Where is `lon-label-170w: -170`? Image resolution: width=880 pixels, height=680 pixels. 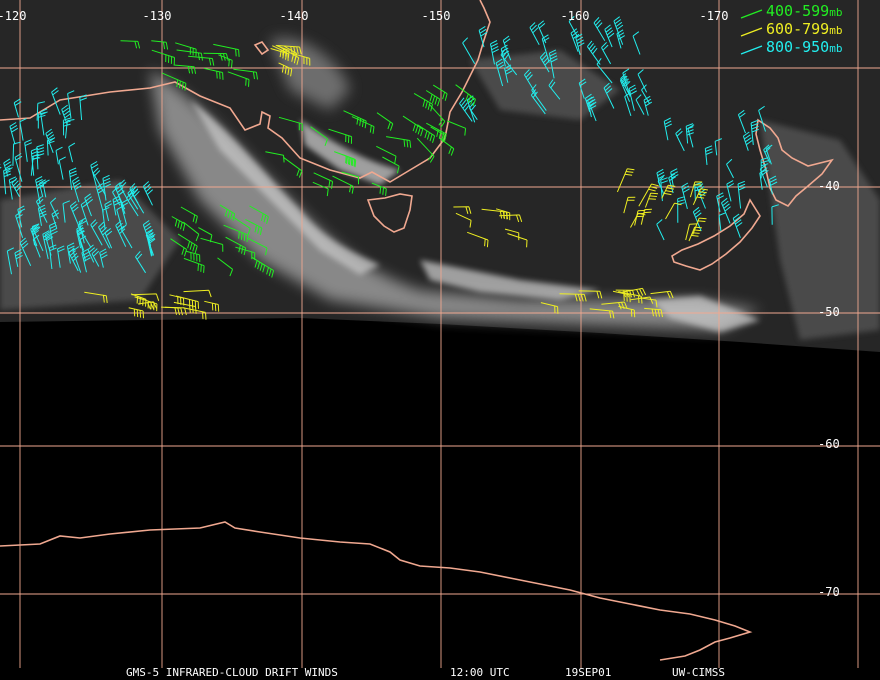
lon-label-170w: -170 is located at coordinates (714, 16).